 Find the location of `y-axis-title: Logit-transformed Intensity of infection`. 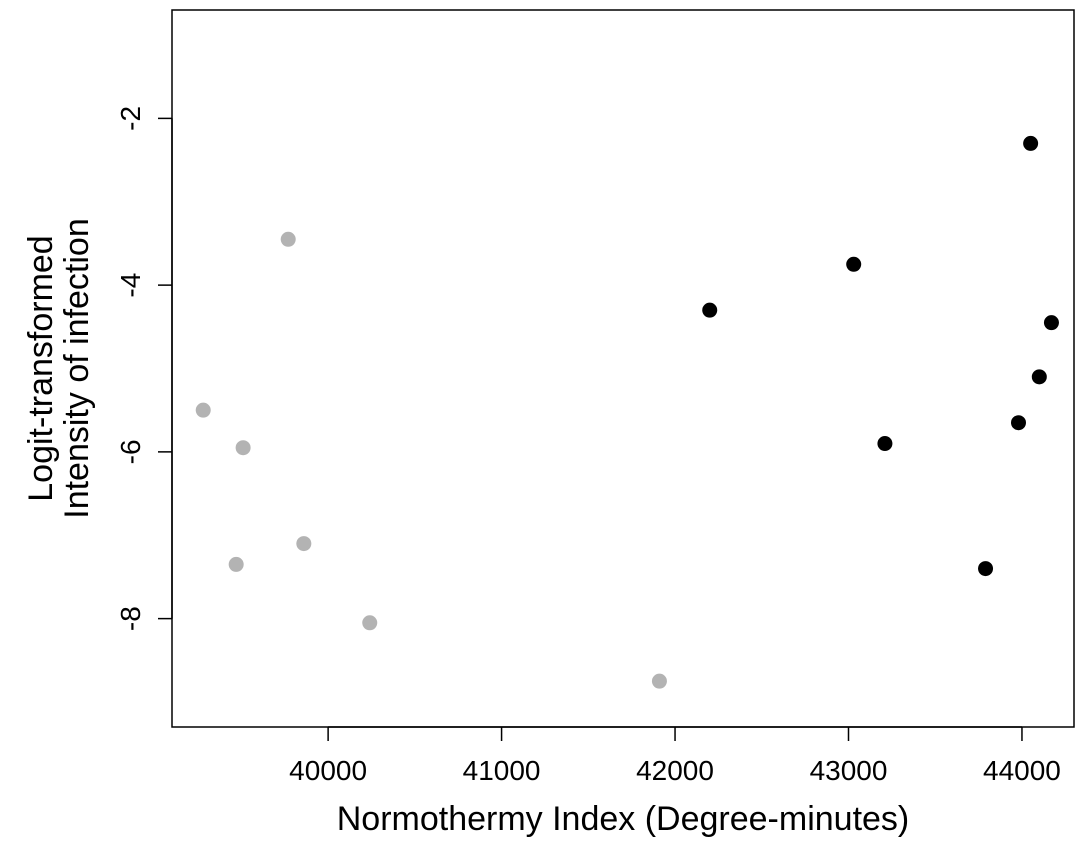

y-axis-title: Logit-transformed Intensity of infection is located at coordinates (59, 368).